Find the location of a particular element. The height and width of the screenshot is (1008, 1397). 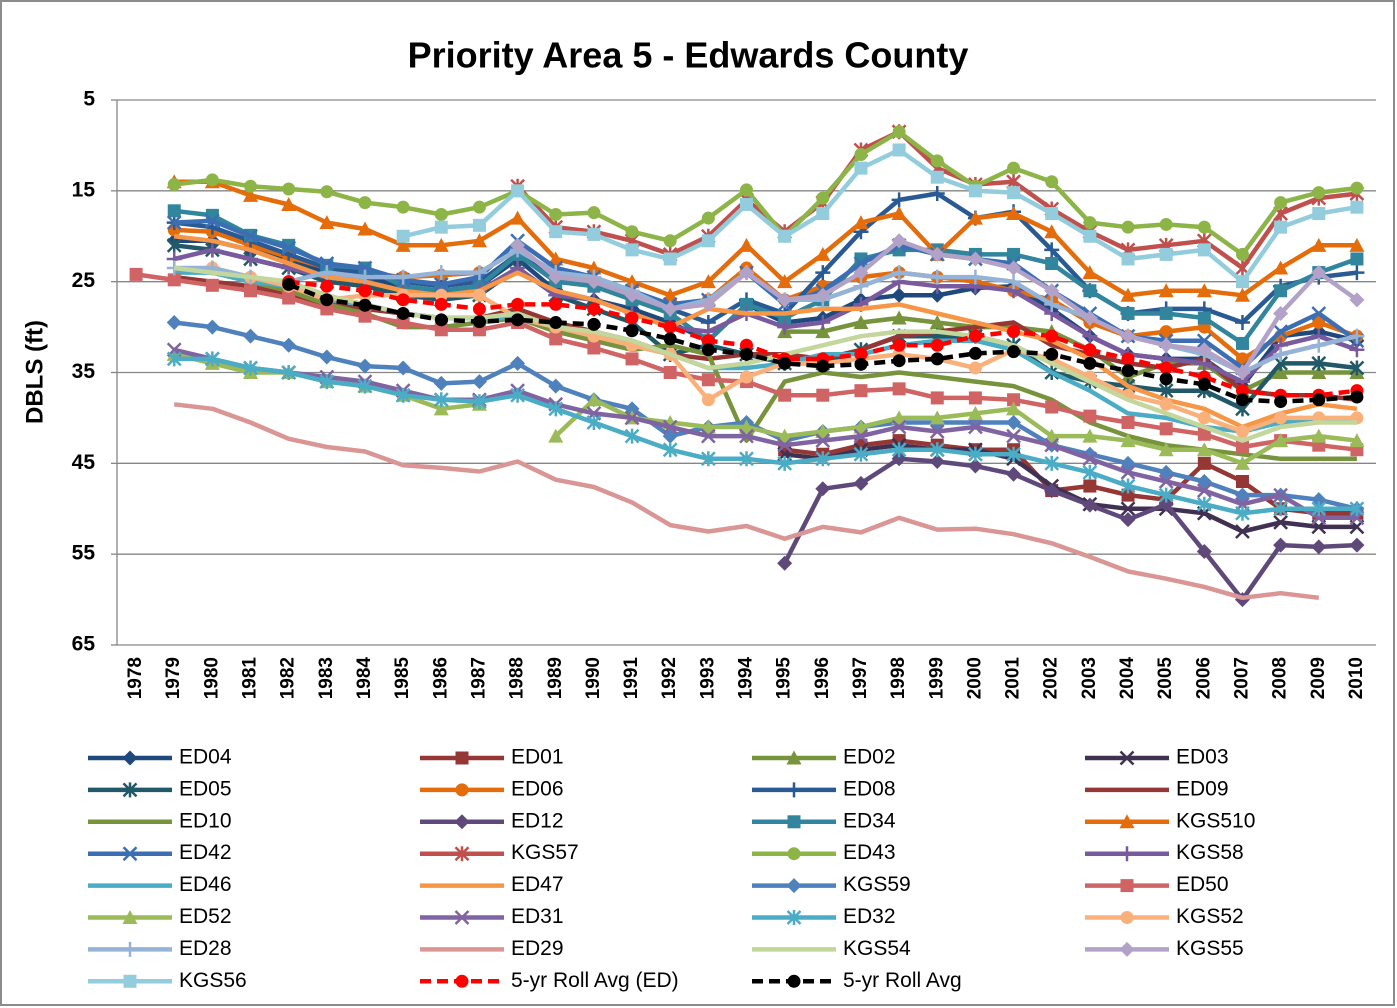

x-tick-label: 1987 is located at coordinates (478, 678).